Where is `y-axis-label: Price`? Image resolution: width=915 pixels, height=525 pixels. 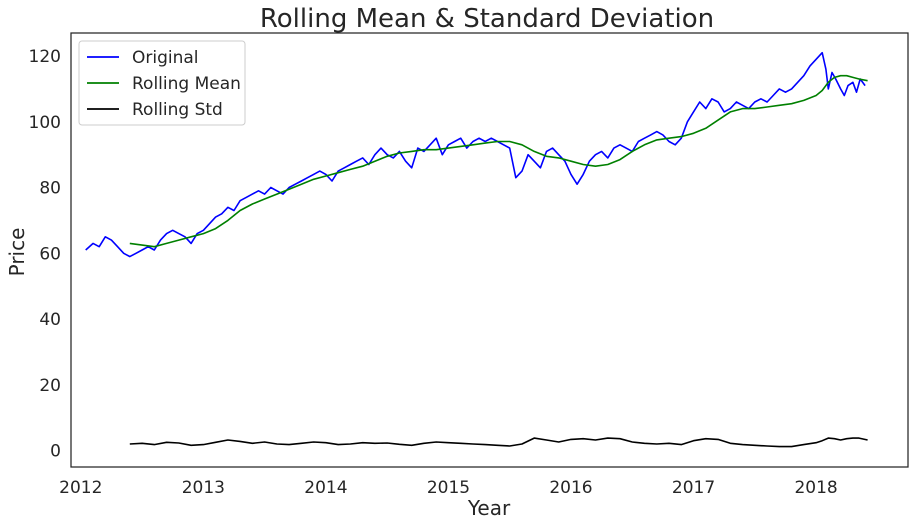
y-axis-label: Price is located at coordinates (17, 252).